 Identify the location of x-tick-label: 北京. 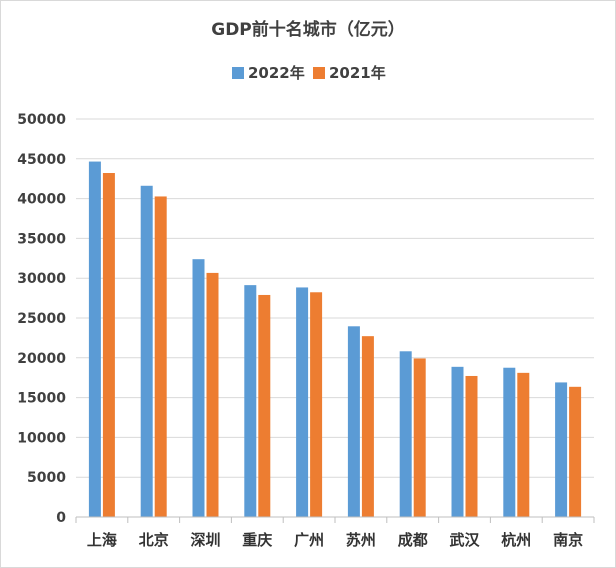
(154, 540).